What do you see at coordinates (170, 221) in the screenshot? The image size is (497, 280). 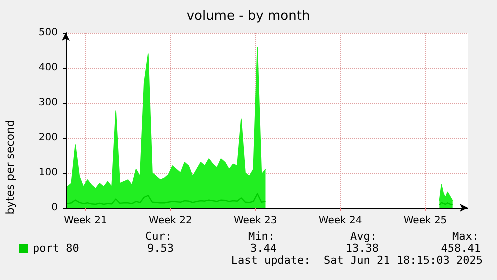 I see `x-tick-label: Week 22` at bounding box center [170, 221].